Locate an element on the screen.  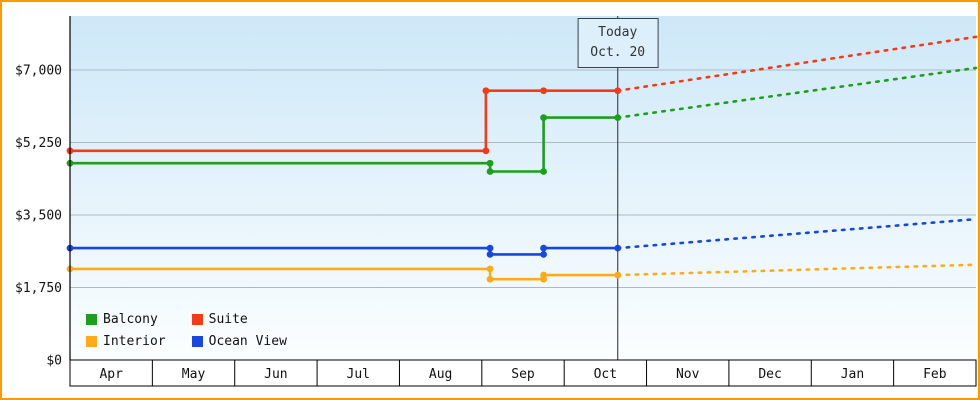
month-label-sep: Sep is located at coordinates (523, 374).